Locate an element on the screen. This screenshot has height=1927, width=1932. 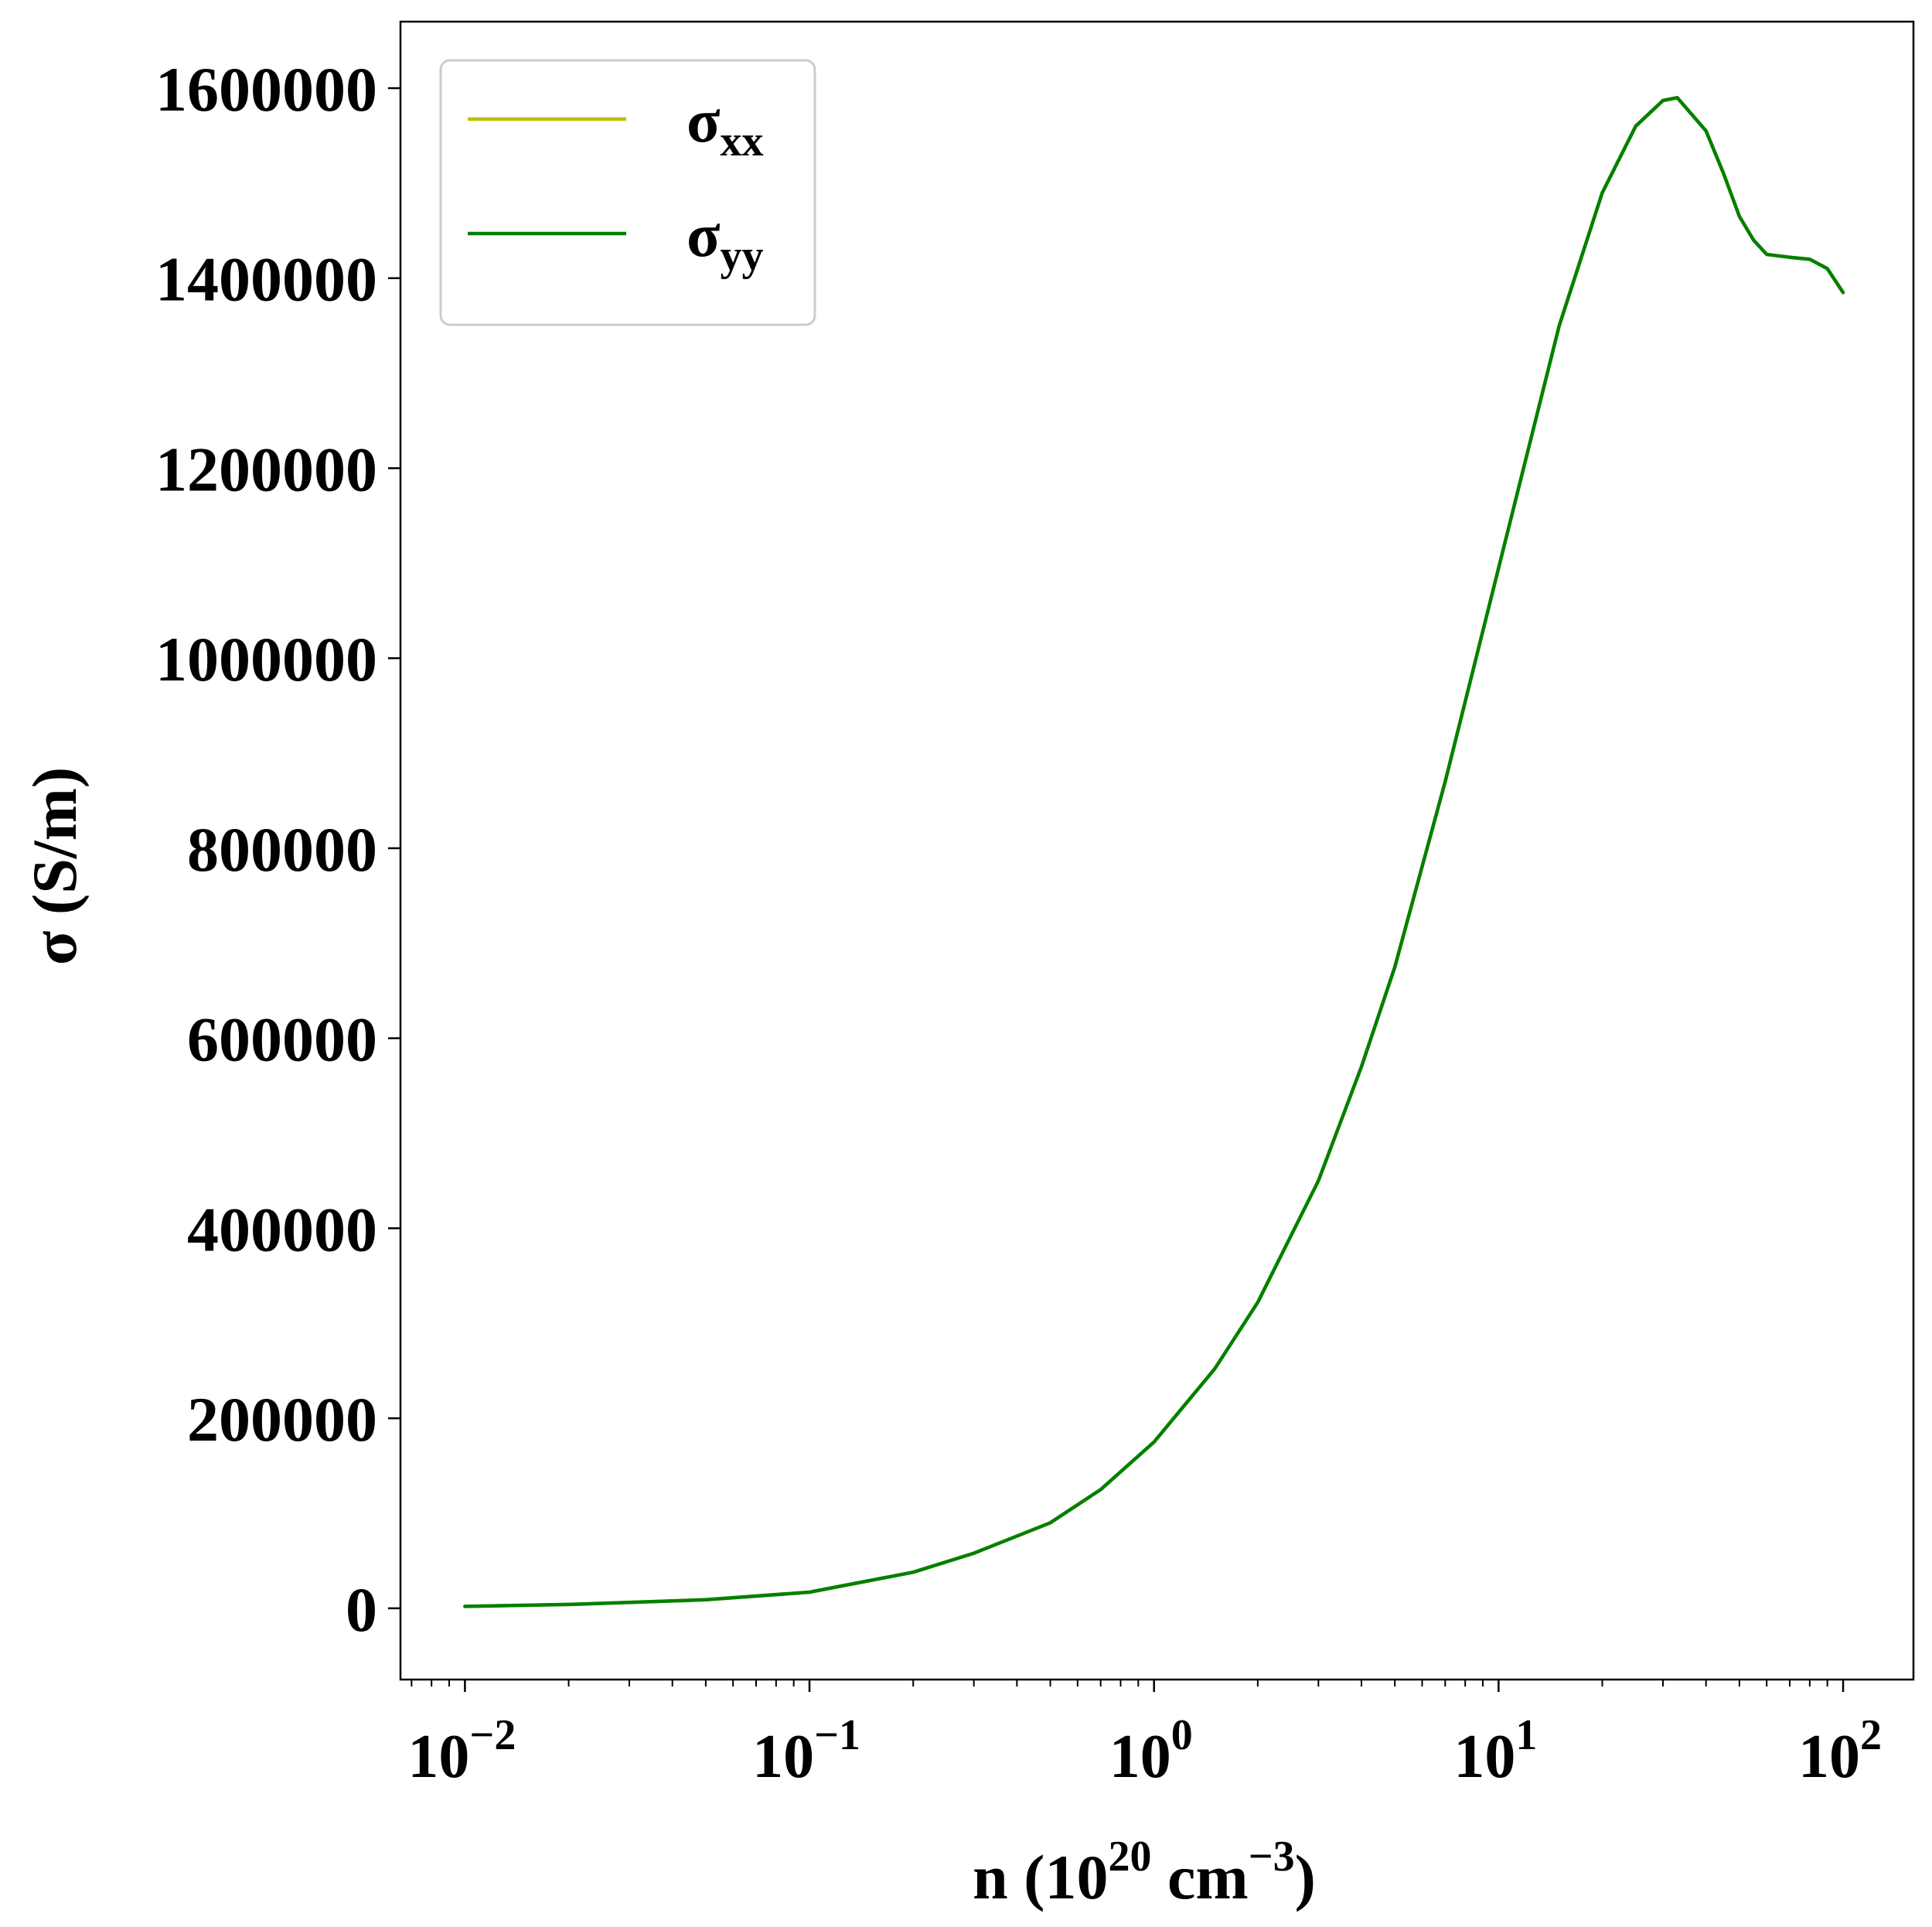
x-tick-label: 10⁻¹ is located at coordinates (806, 1751).